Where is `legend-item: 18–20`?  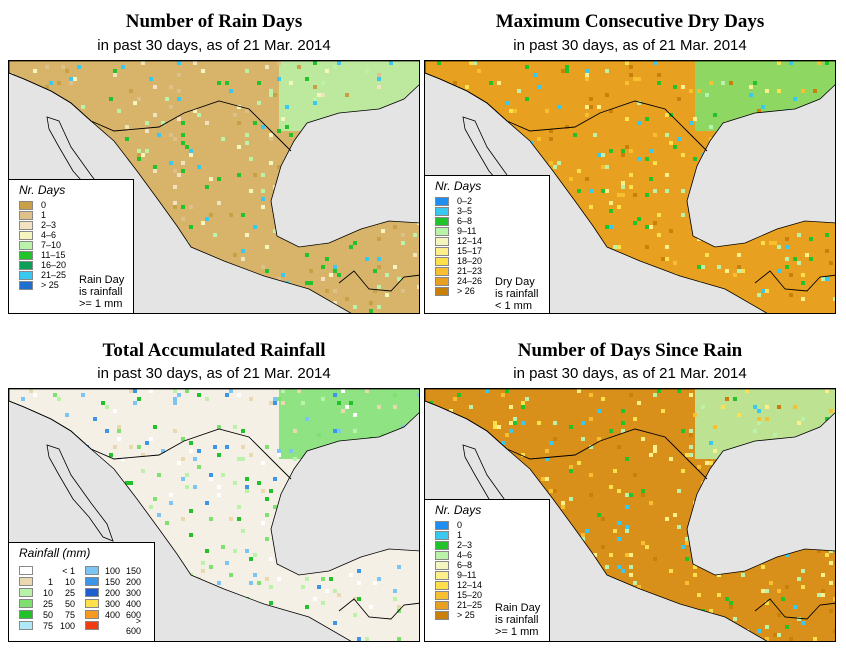
legend-item: 18–20 is located at coordinates (492, 261).